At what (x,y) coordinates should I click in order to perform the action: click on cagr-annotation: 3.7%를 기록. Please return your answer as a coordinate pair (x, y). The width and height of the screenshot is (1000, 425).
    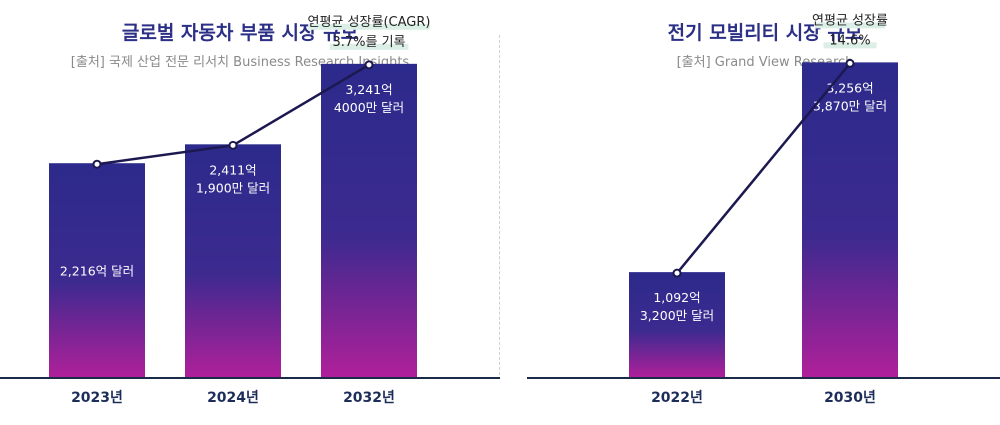
    Looking at the image, I should click on (368, 42).